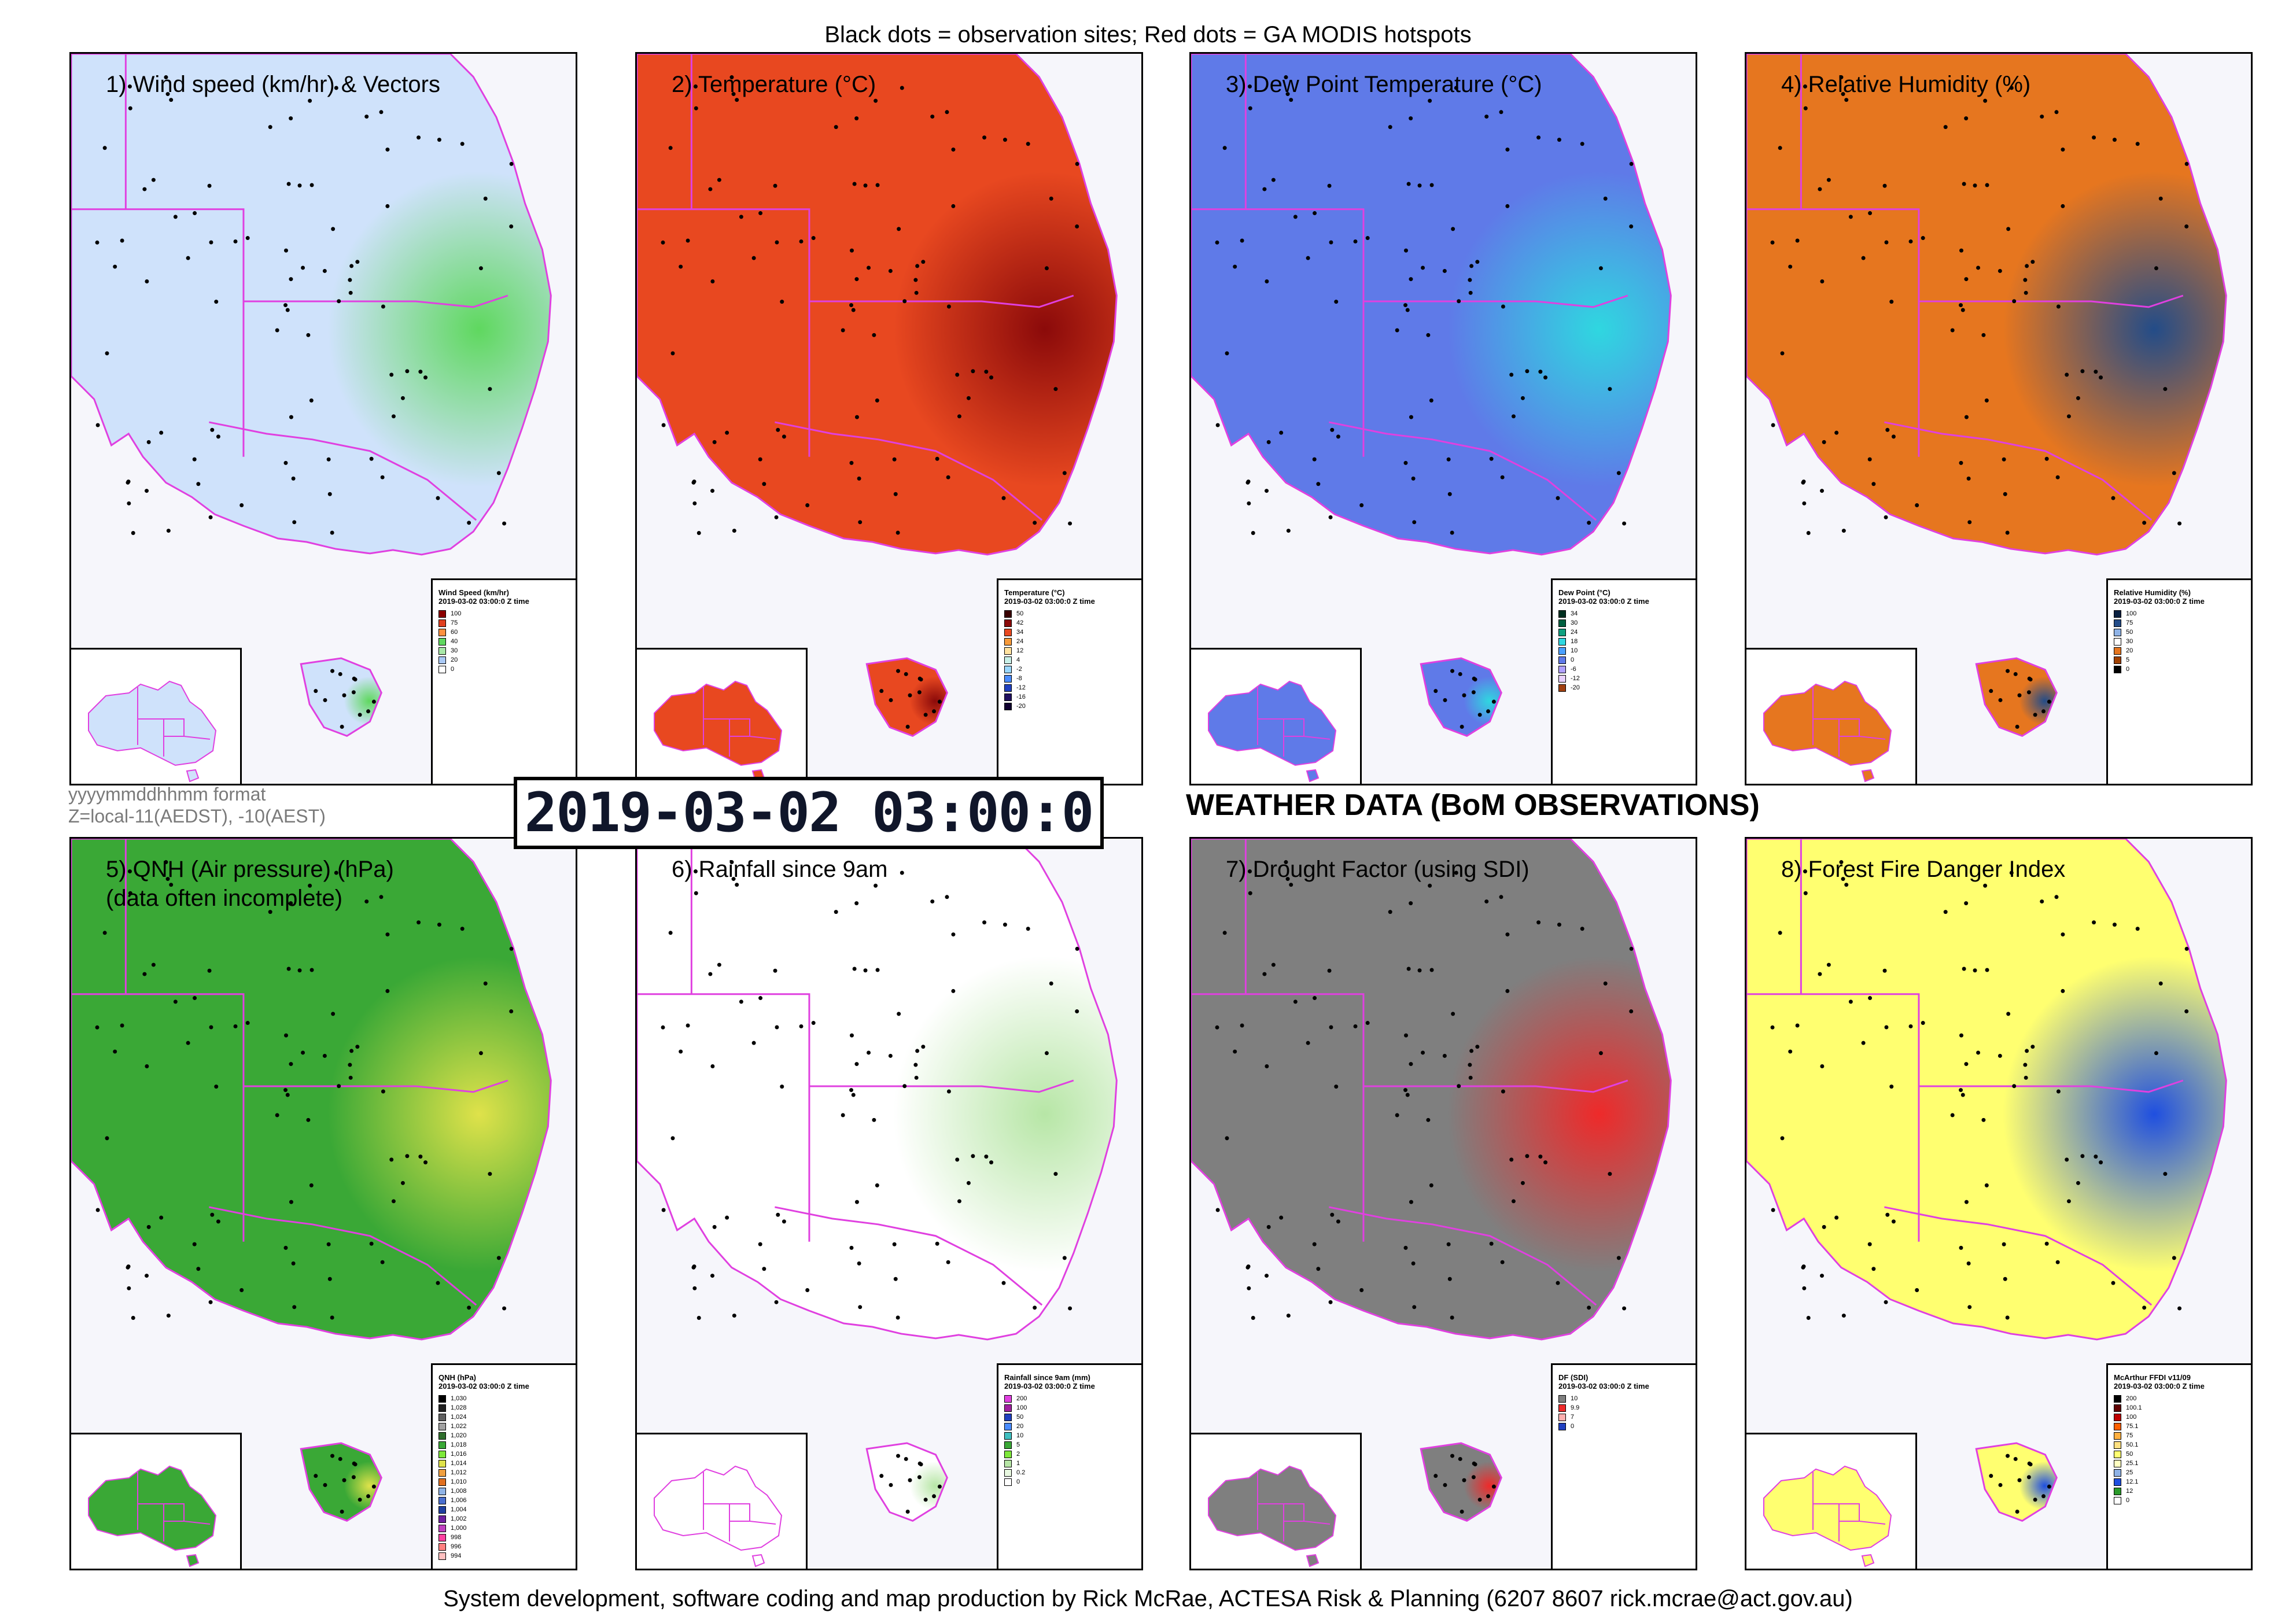 Image resolution: width=2296 pixels, height=1623 pixels. Describe the element at coordinates (473, 592) in the screenshot. I see `legend-title: Wind Speed (km/hr)` at that location.